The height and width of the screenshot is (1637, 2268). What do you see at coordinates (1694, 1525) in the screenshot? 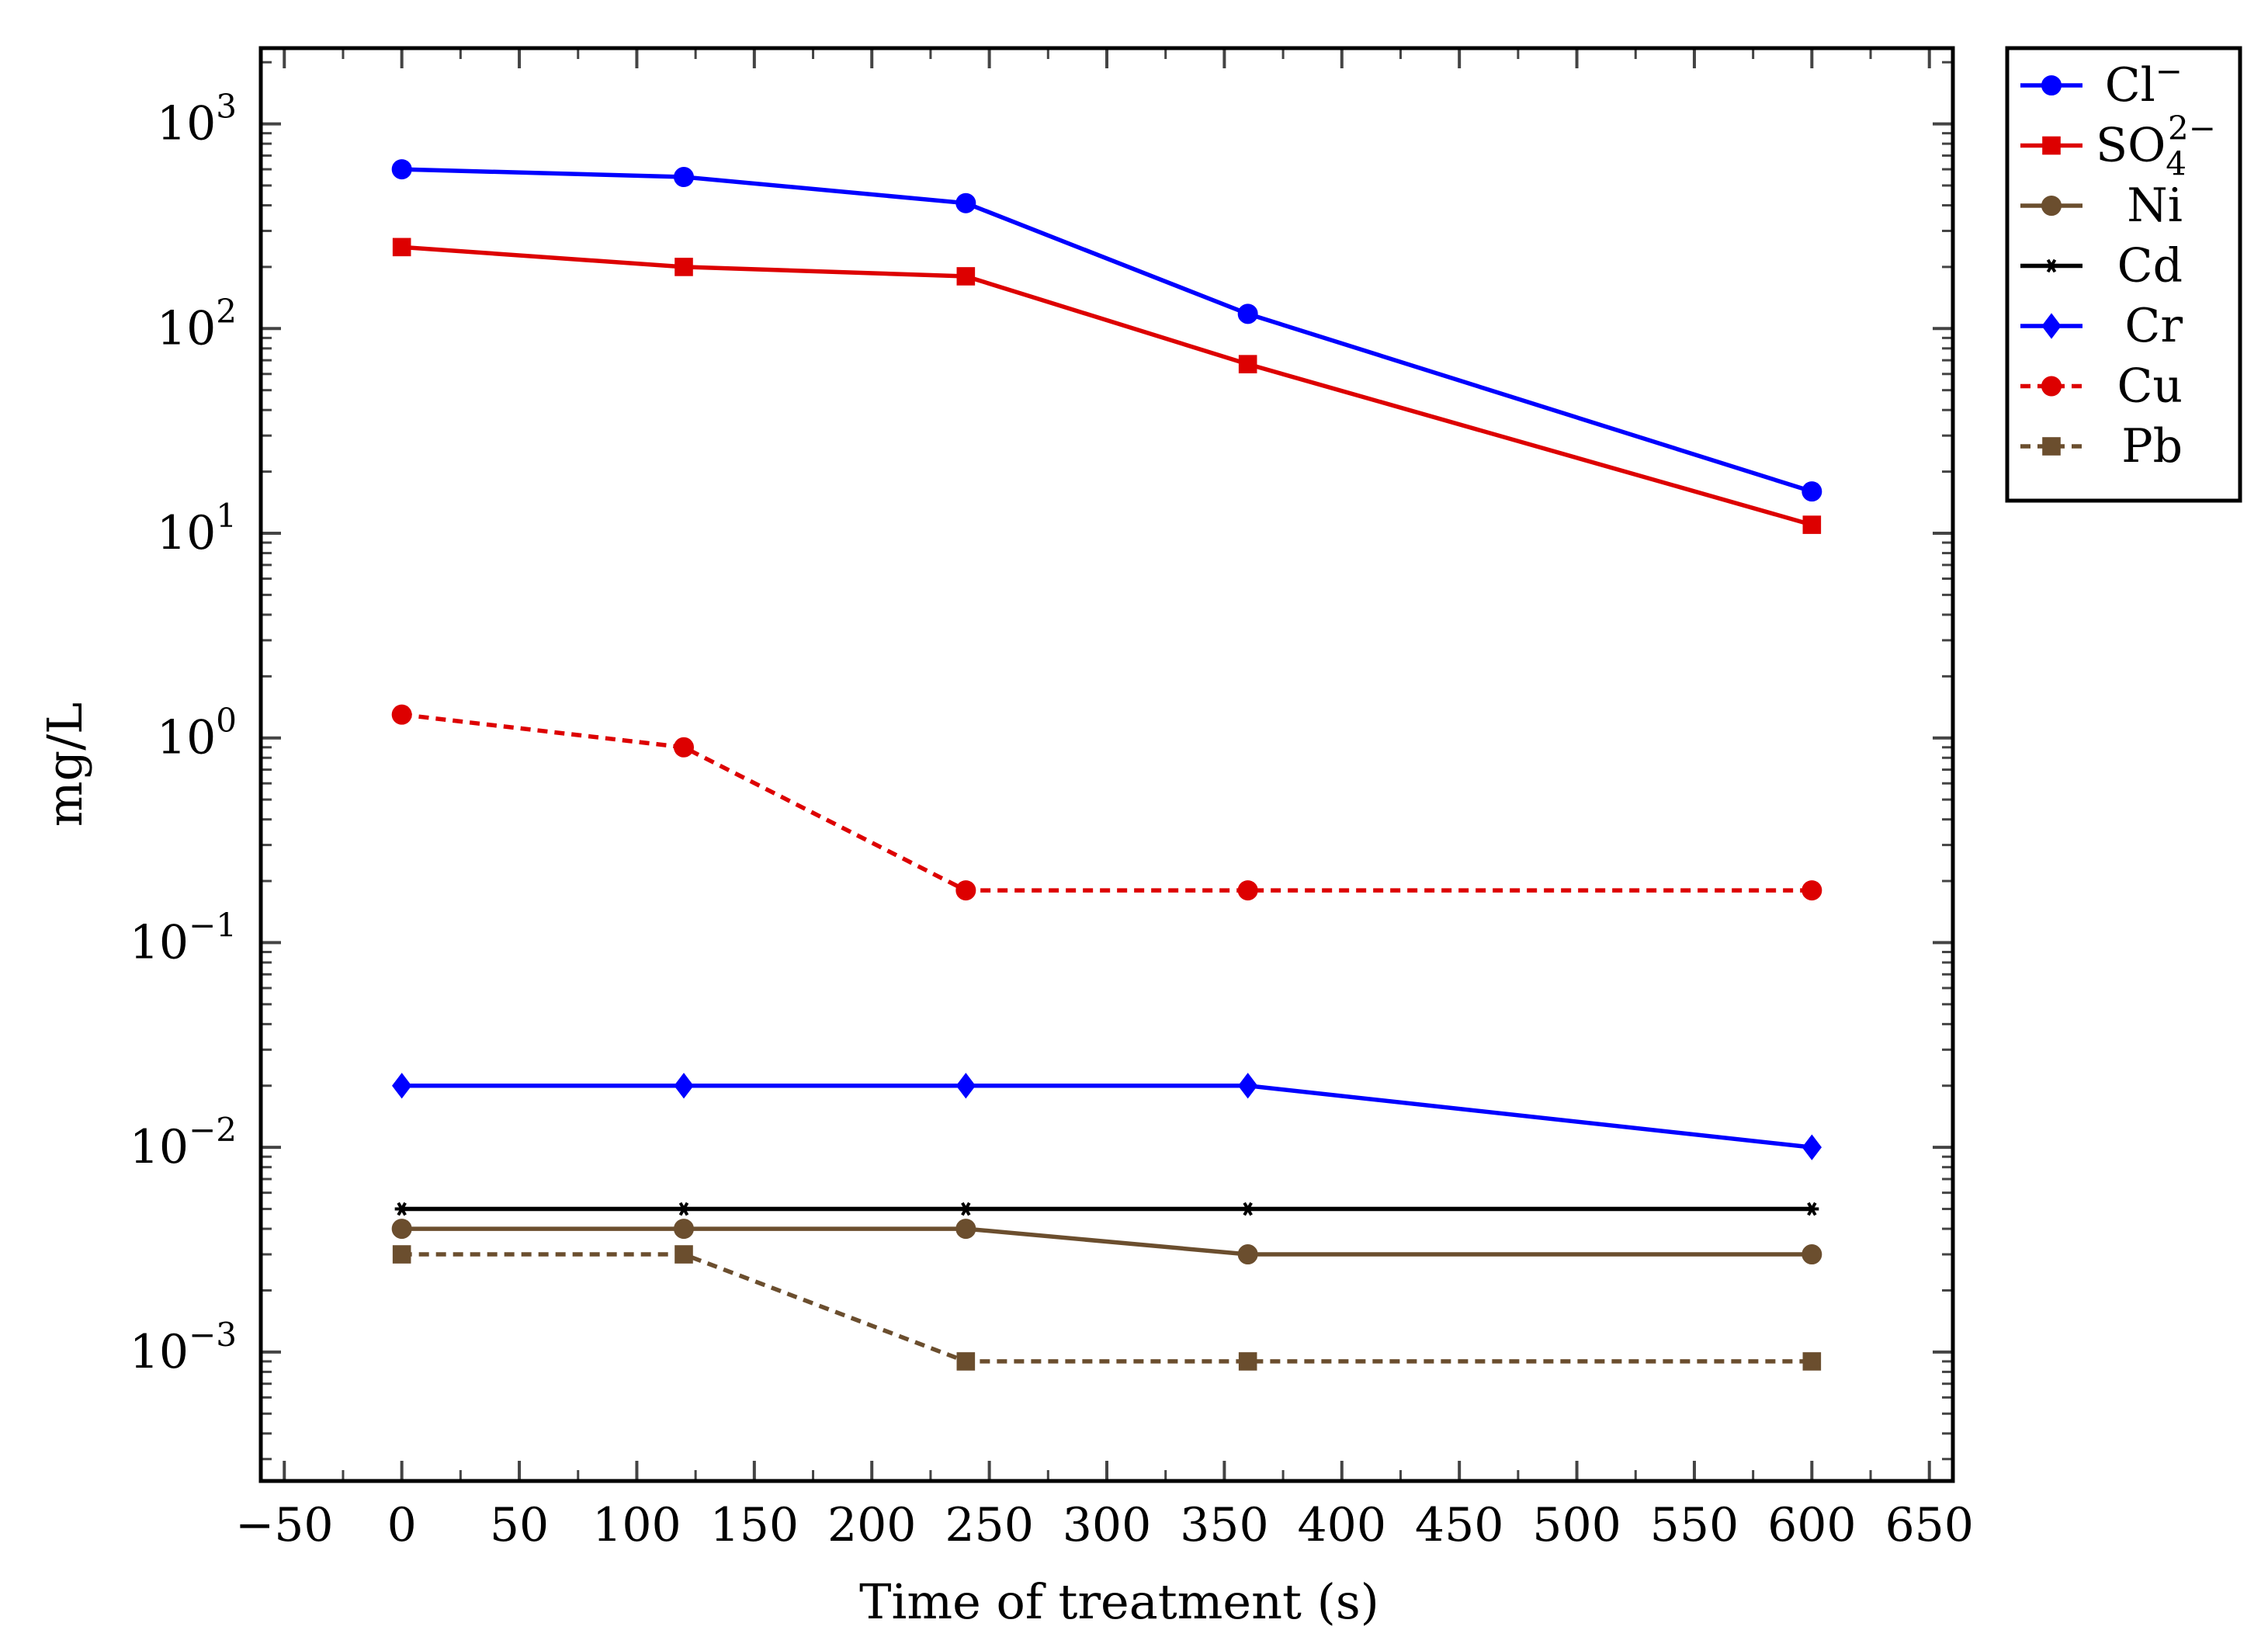
I see `x-tick-label: 550` at bounding box center [1694, 1525].